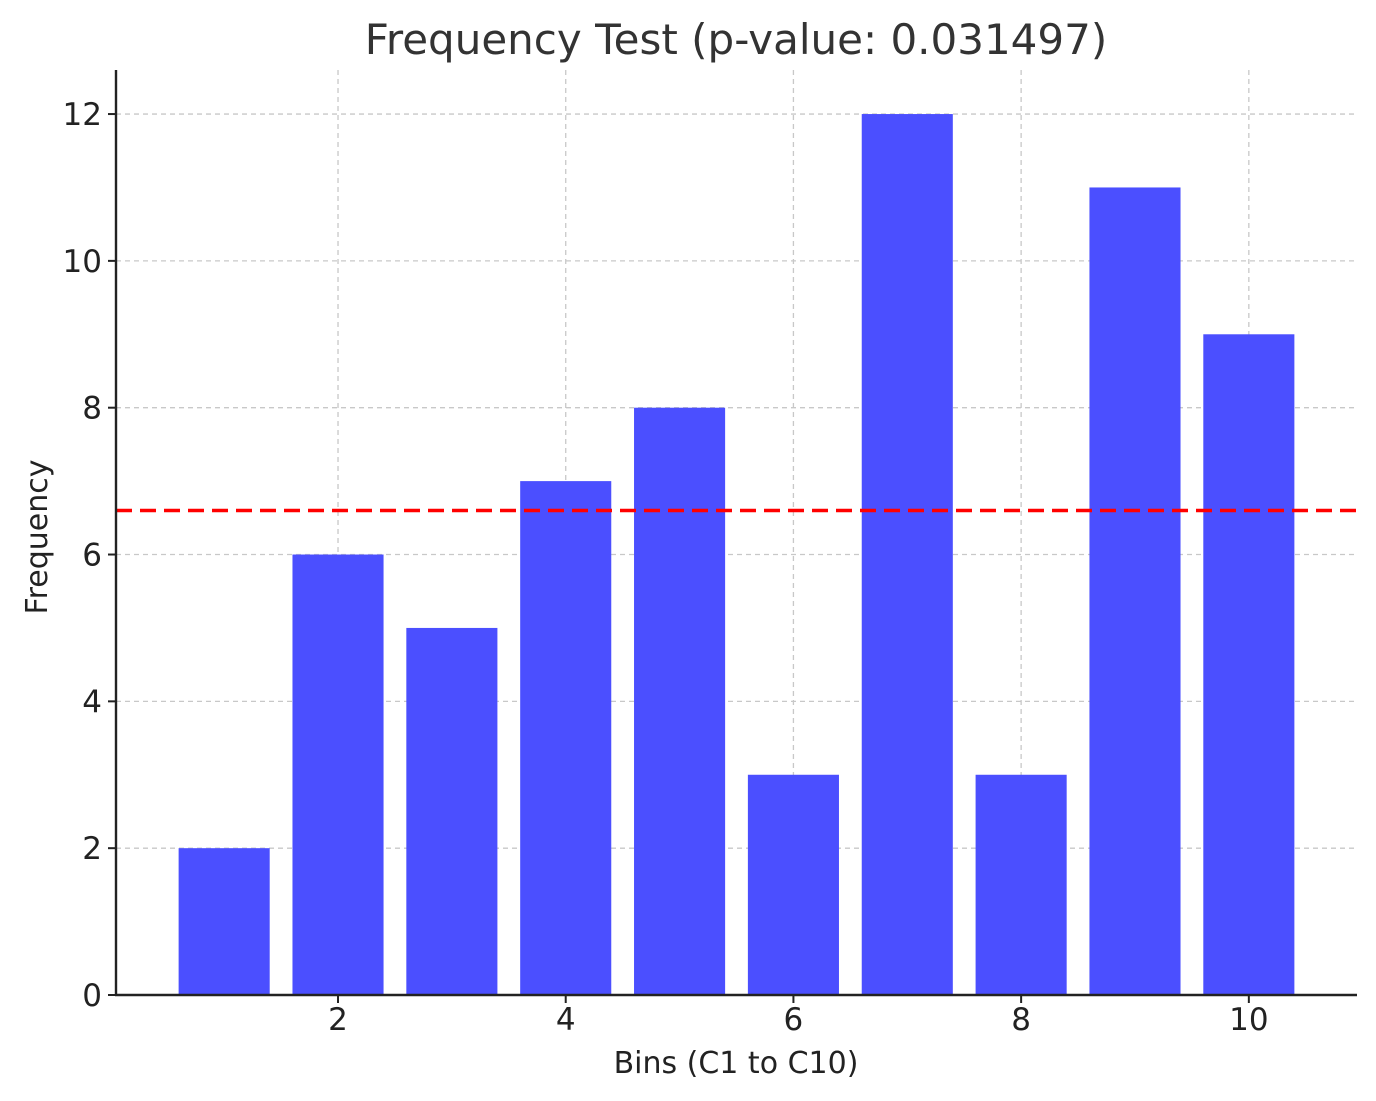  Describe the element at coordinates (82, 262) in the screenshot. I see `y-tick-label-10: 10` at that location.